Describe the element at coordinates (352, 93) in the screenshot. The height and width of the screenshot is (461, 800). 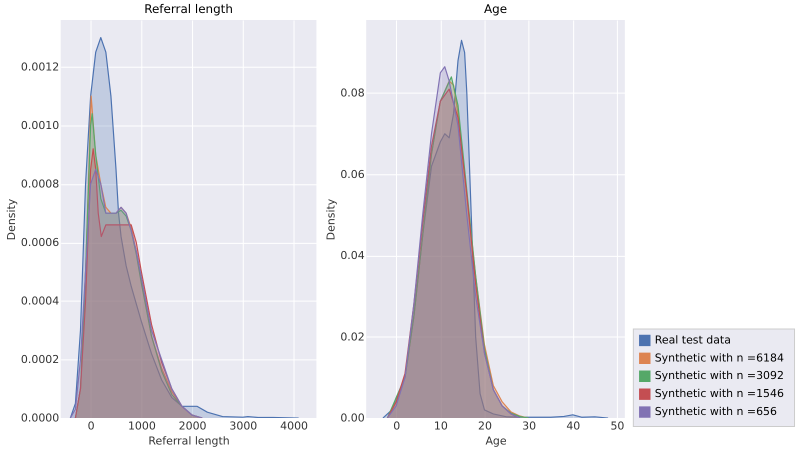
I see `y-tick-label: 0.08` at that location.